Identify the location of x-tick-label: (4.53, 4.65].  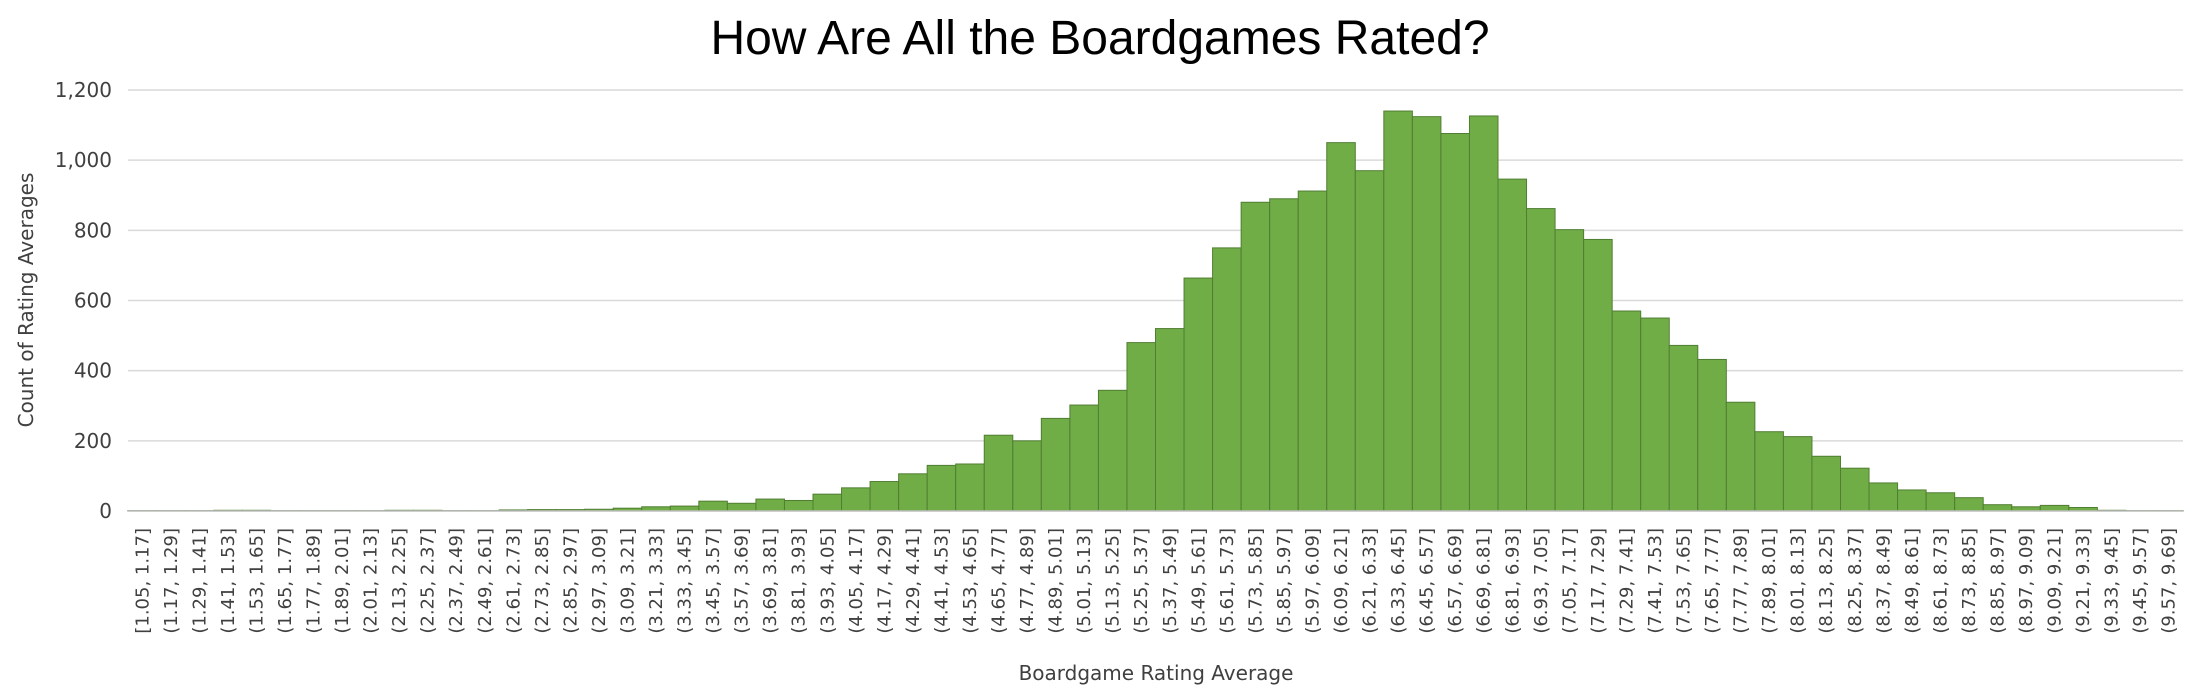
(970, 581).